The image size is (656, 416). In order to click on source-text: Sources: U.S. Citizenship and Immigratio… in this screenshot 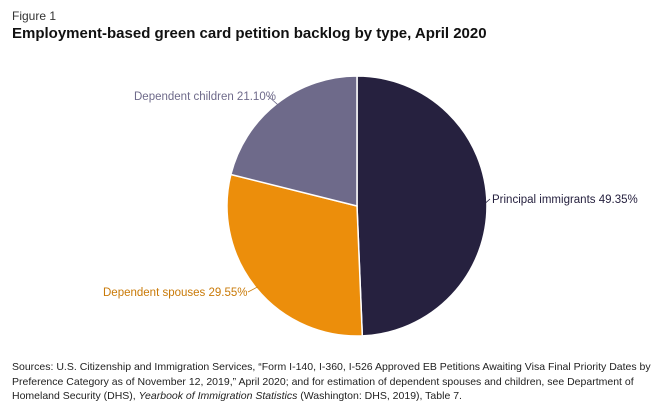, I will do `click(331, 381)`.